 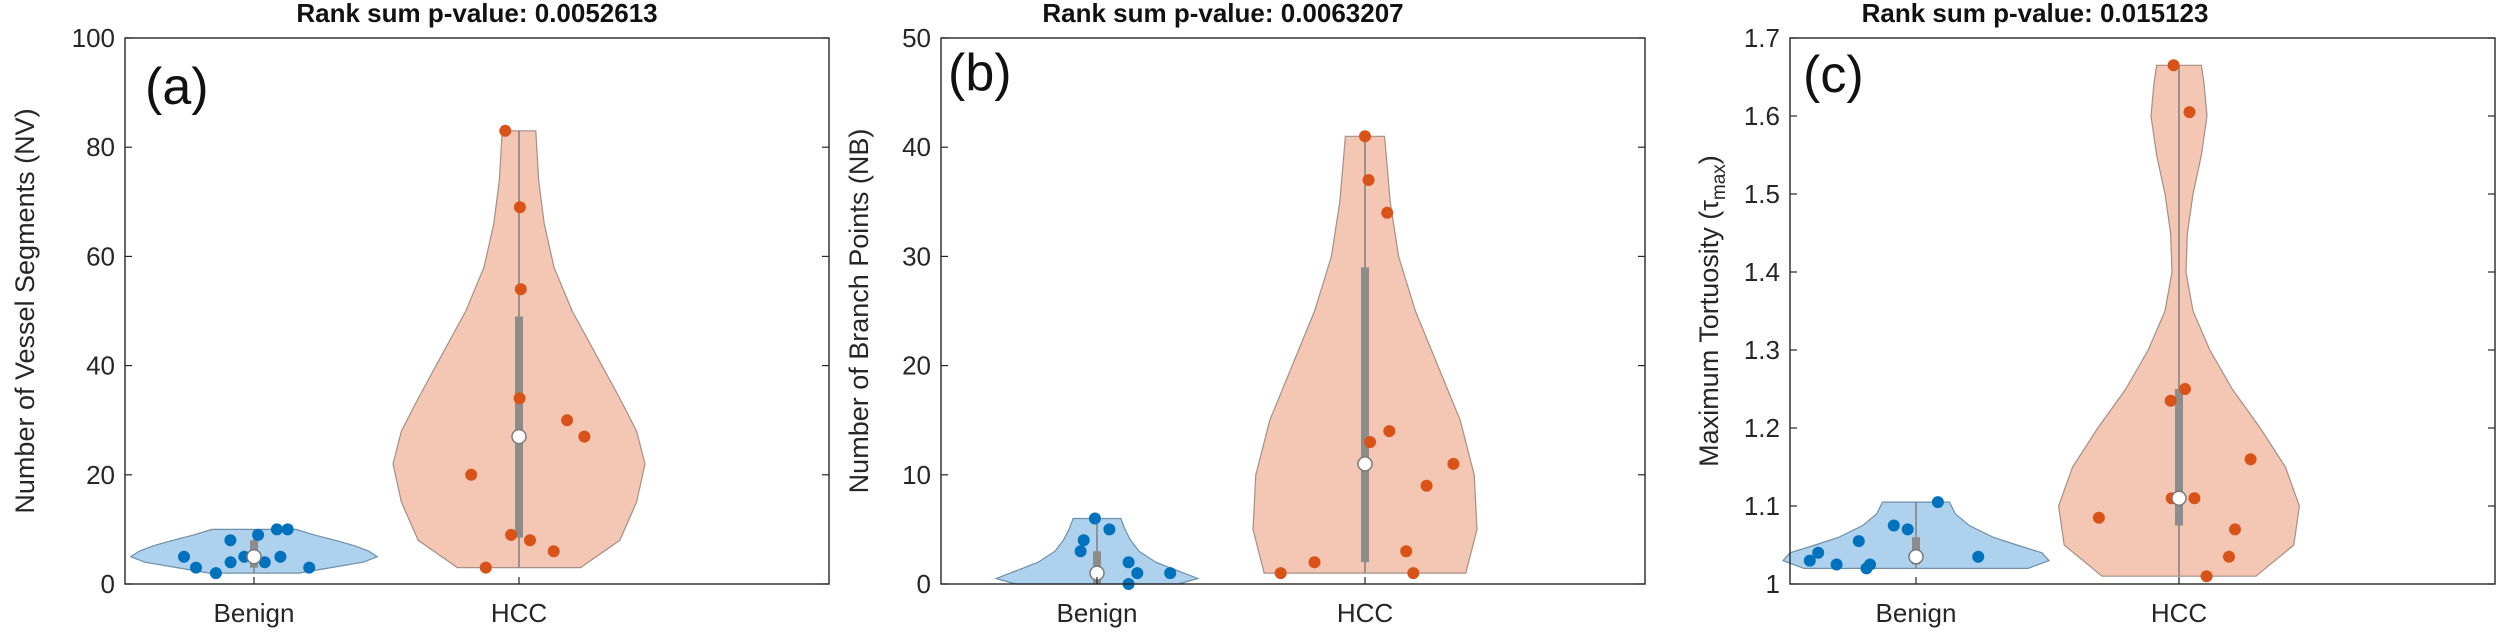 I want to click on panel-c-ylabel: Maximum Tortuosity (τmax), so click(x=1712, y=311).